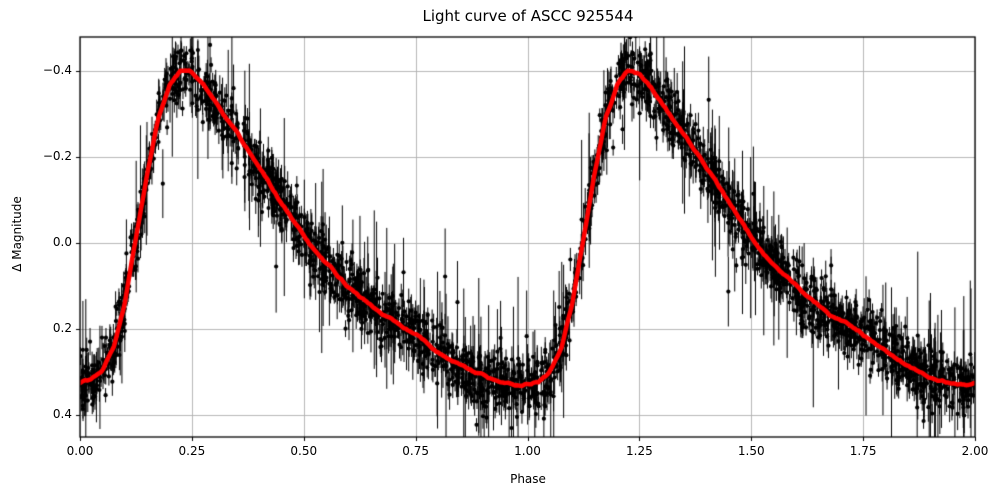  I want to click on x-tick-label: 0.50, so click(304, 451).